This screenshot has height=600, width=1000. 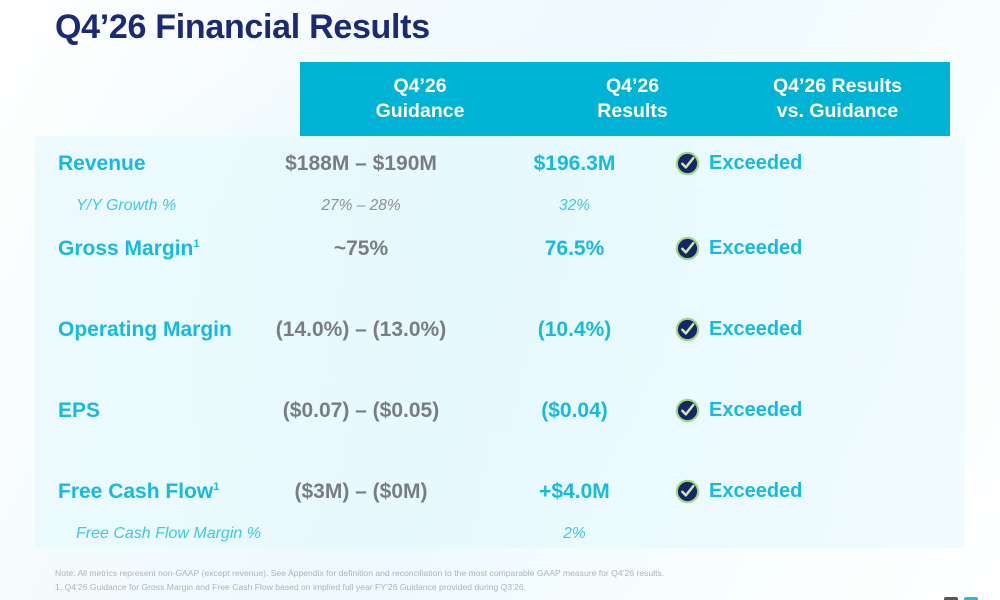 What do you see at coordinates (120, 411) in the screenshot?
I see `row-label-eps: EPS` at bounding box center [120, 411].